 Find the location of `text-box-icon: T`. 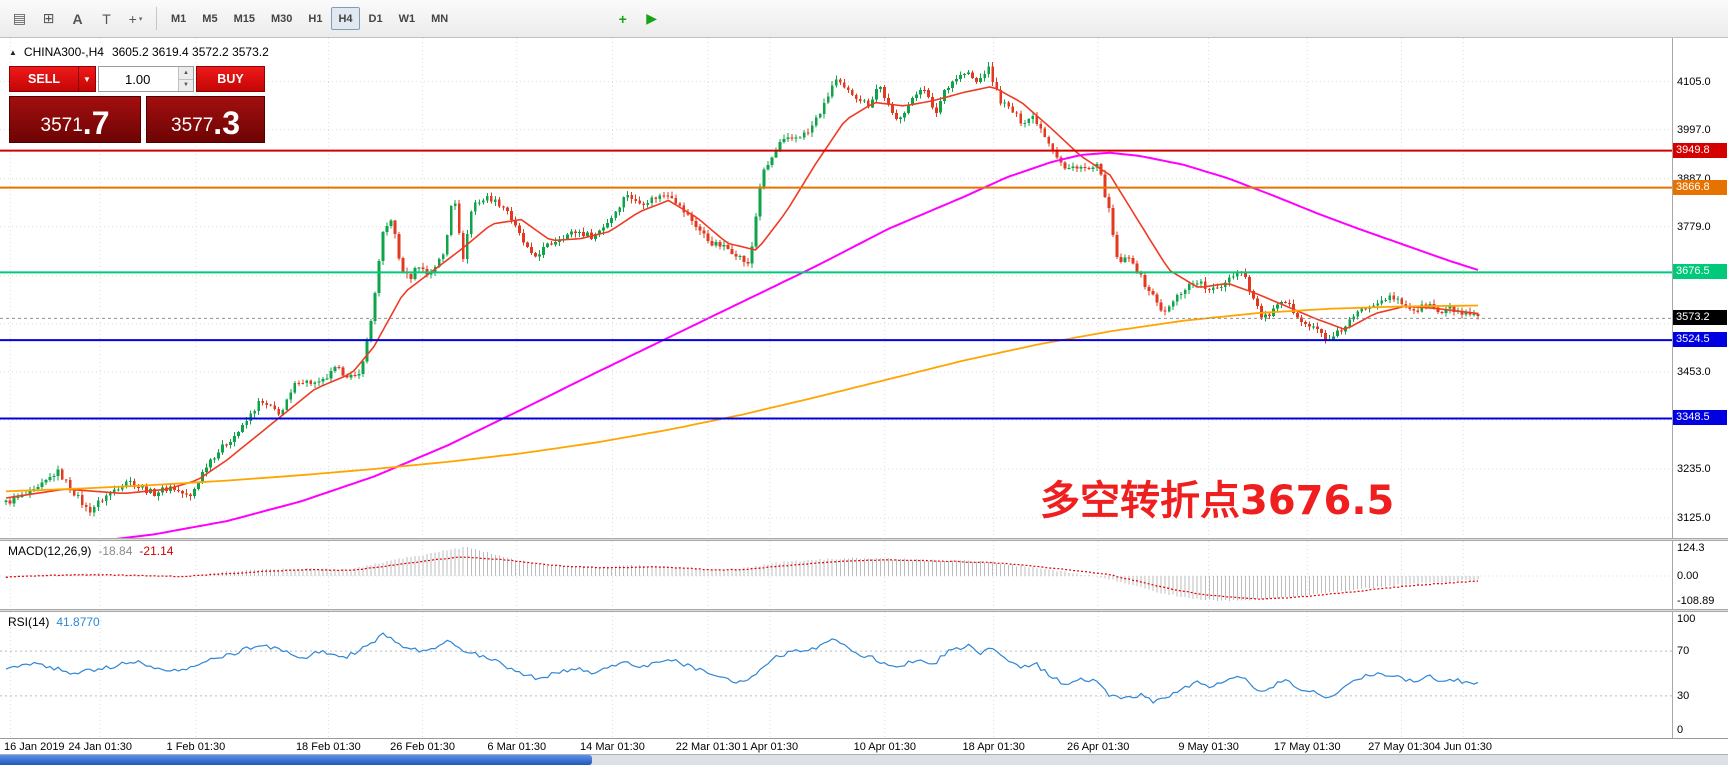

text-box-icon: T is located at coordinates (106, 18).